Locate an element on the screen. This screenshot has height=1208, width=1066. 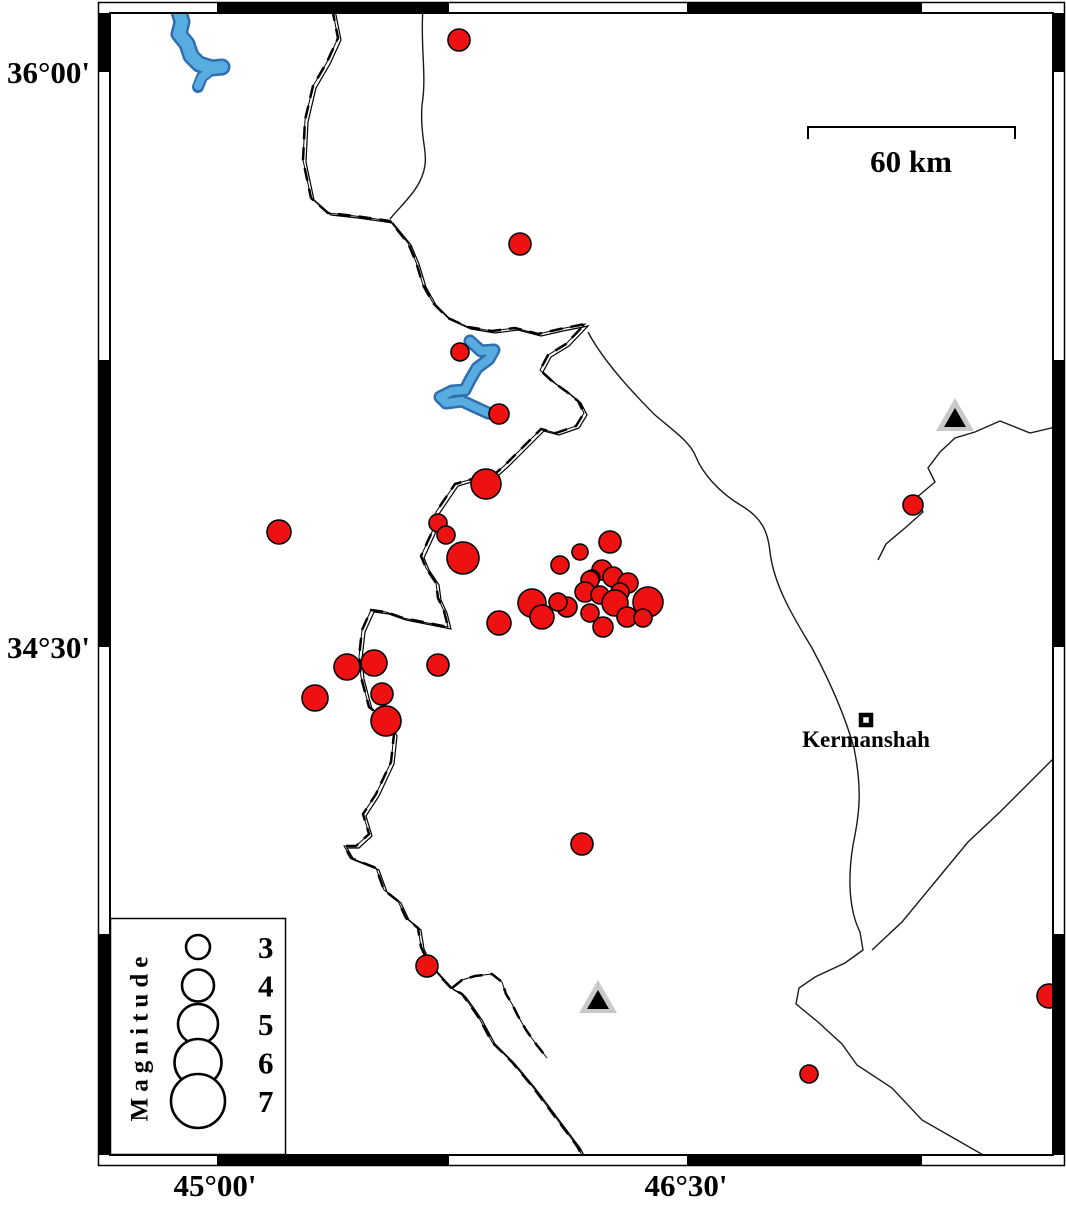
lake-top-left is located at coordinates (200, 53).